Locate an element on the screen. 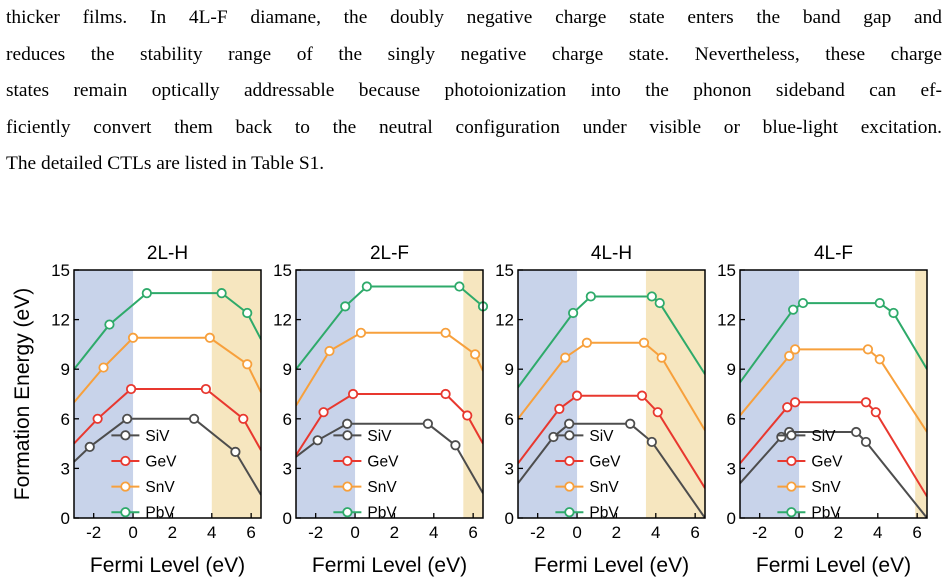 This screenshot has width=947, height=585. y-axis-label: Formation Energy (eV) is located at coordinates (22, 394).